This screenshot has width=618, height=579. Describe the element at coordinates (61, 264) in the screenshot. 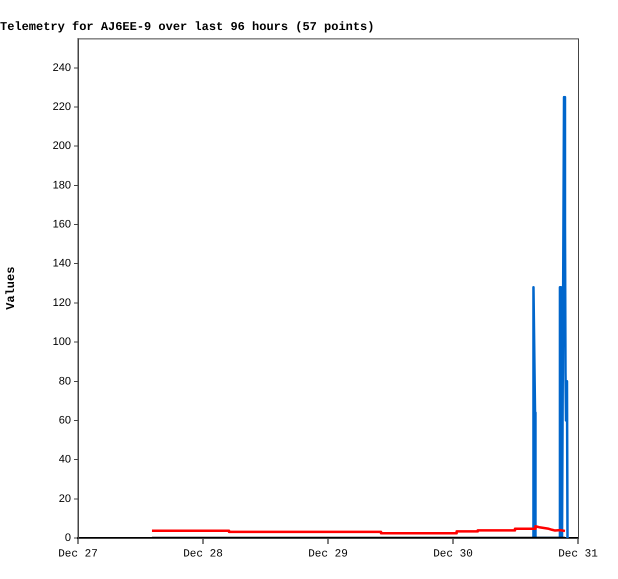

I see `y-tick-label: 140` at that location.